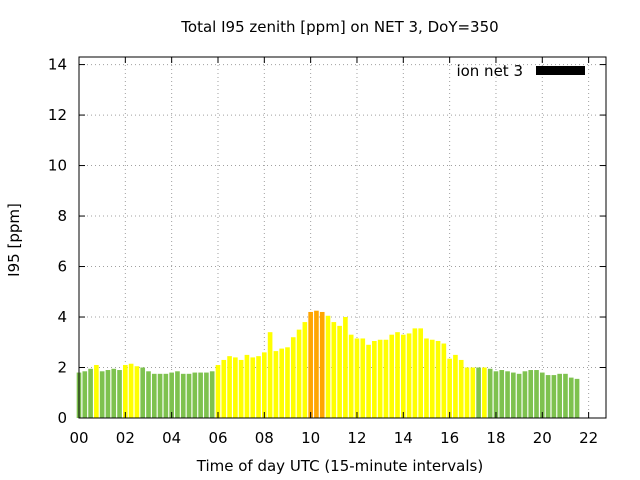  I want to click on x-tick-label: 22, so click(588, 438).